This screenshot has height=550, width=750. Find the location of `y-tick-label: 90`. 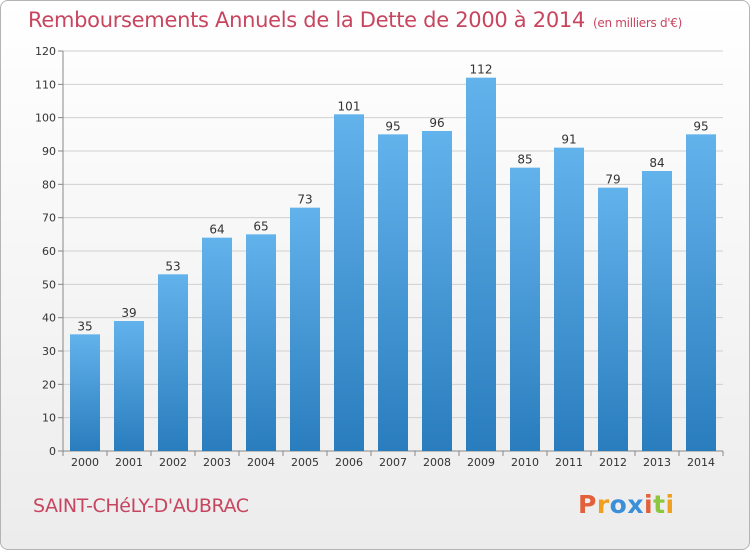

y-tick-label: 90 is located at coordinates (49, 151).